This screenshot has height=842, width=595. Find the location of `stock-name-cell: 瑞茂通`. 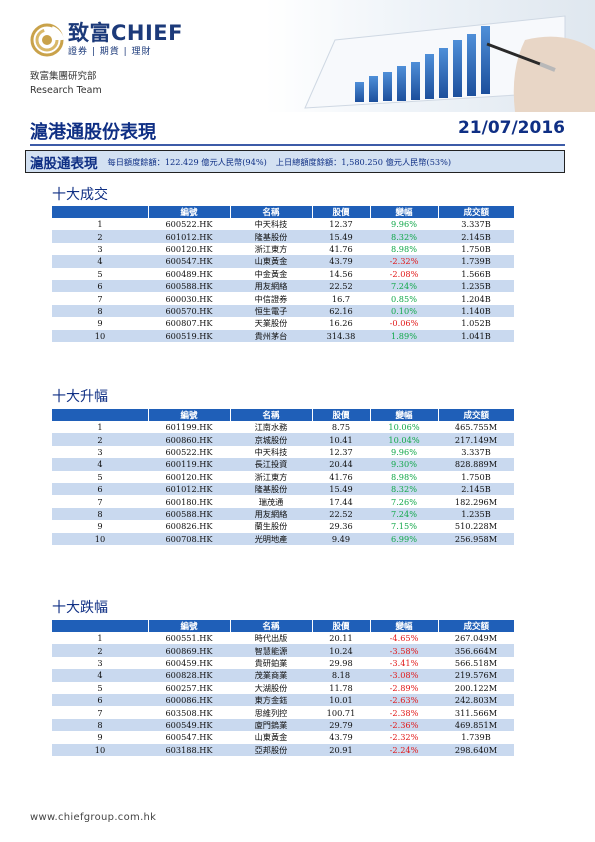

stock-name-cell: 瑞茂通 is located at coordinates (271, 501).